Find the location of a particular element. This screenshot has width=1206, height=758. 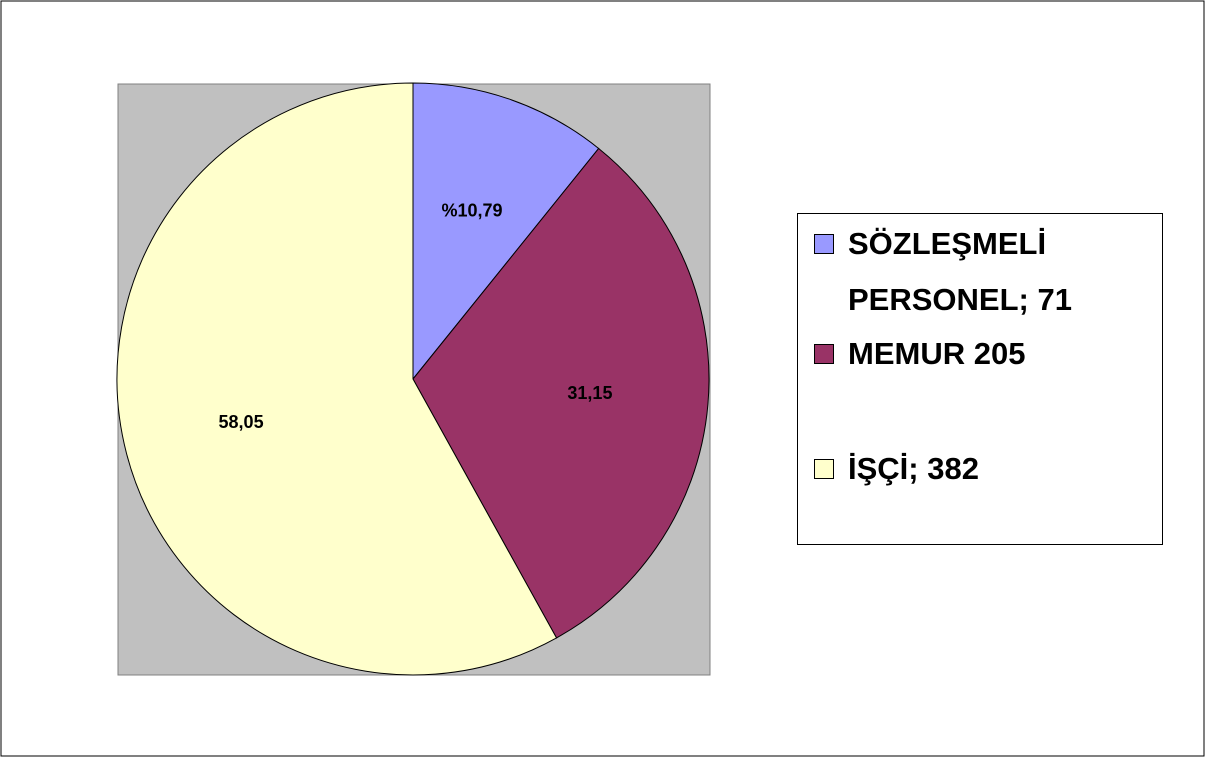

data-label: 58,05 is located at coordinates (241, 422).